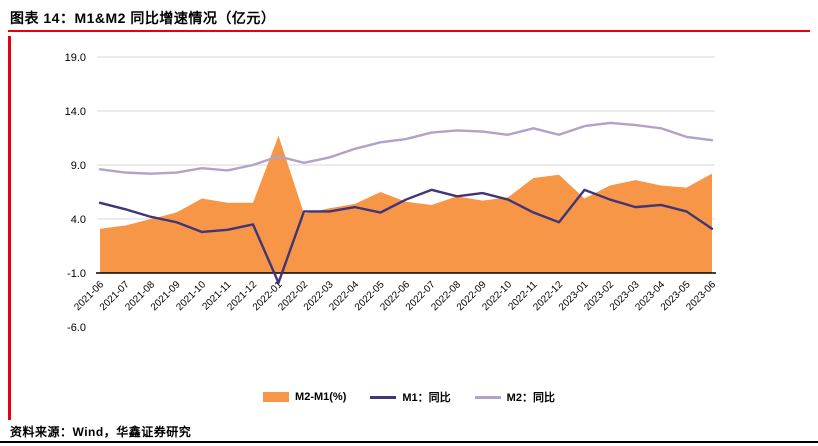 The width and height of the screenshot is (818, 446). Describe the element at coordinates (9, 228) in the screenshot. I see `left-accent-bar` at that location.